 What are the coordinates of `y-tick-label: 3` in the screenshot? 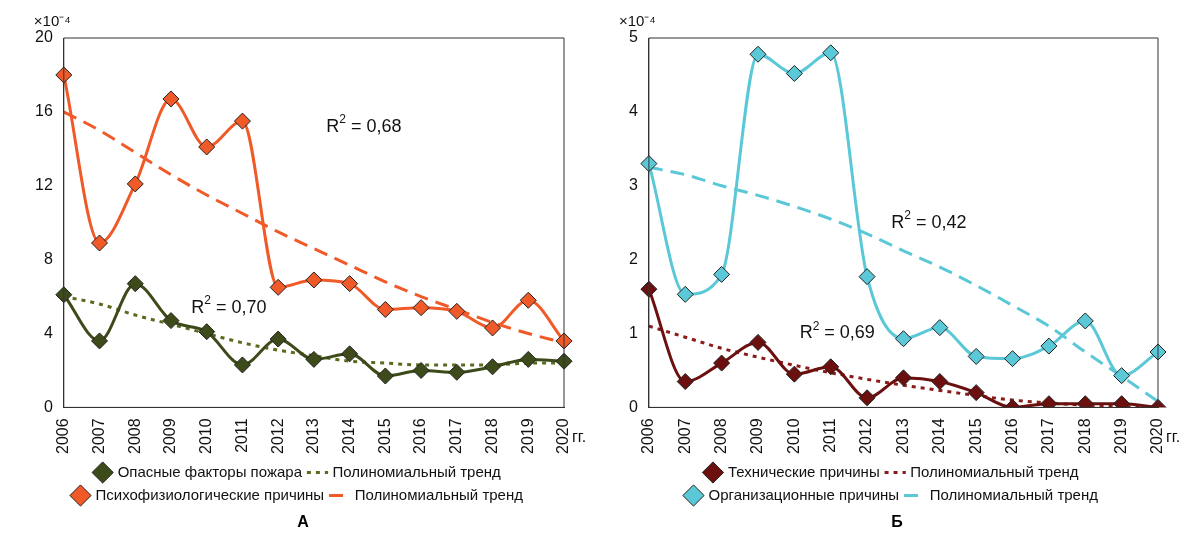 It's located at (633, 185).